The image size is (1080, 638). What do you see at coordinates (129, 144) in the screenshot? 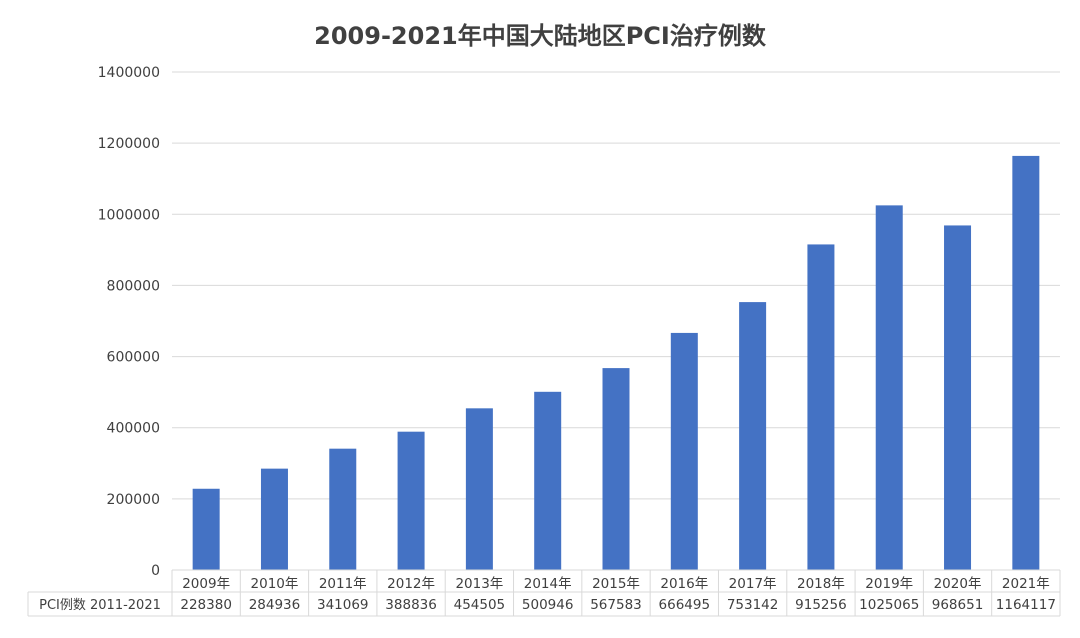
I see `y-tick-label: 1200000` at bounding box center [129, 144].